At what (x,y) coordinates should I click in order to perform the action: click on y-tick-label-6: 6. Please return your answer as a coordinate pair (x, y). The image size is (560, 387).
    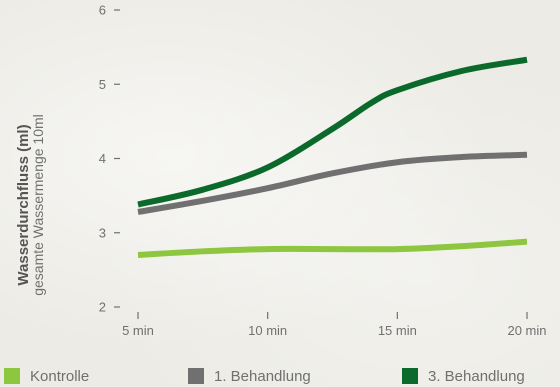
    Looking at the image, I should click on (102, 10).